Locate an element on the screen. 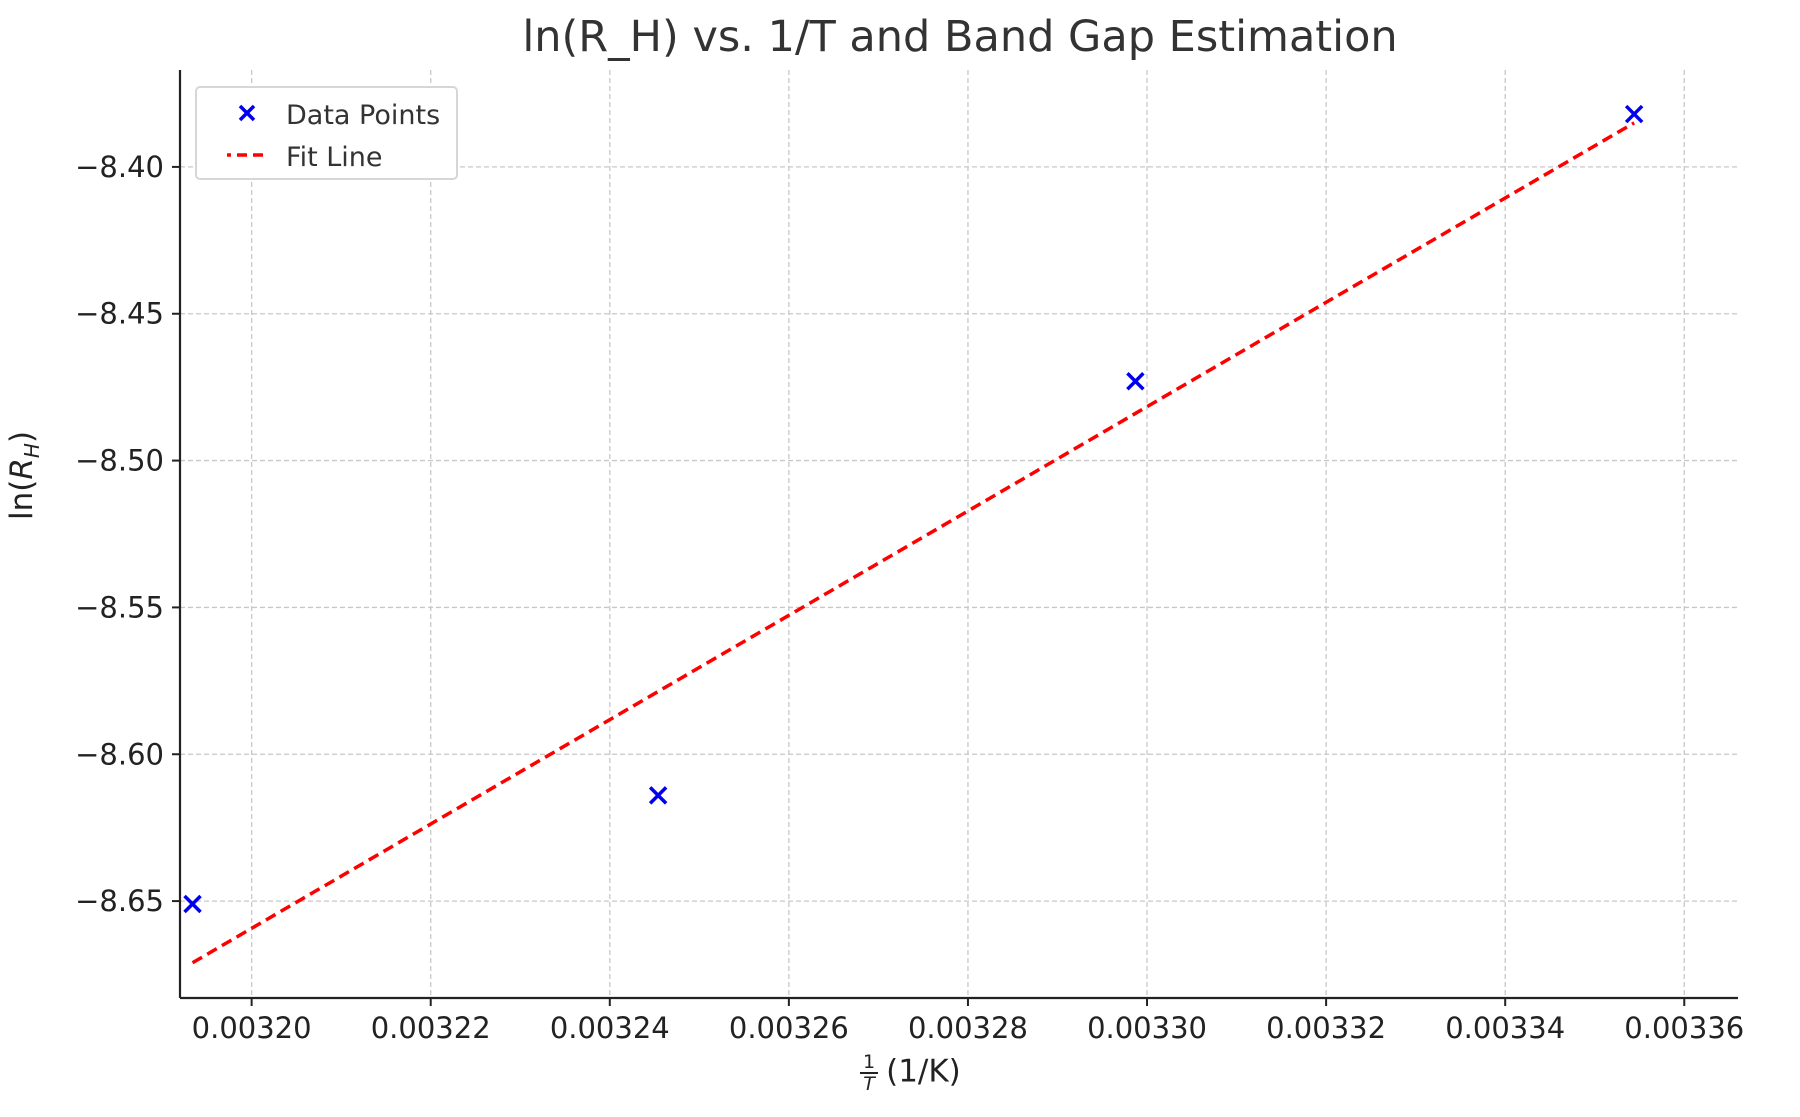 This screenshot has width=1800, height=1117. x-tick-label: 0.00320 is located at coordinates (252, 1028).